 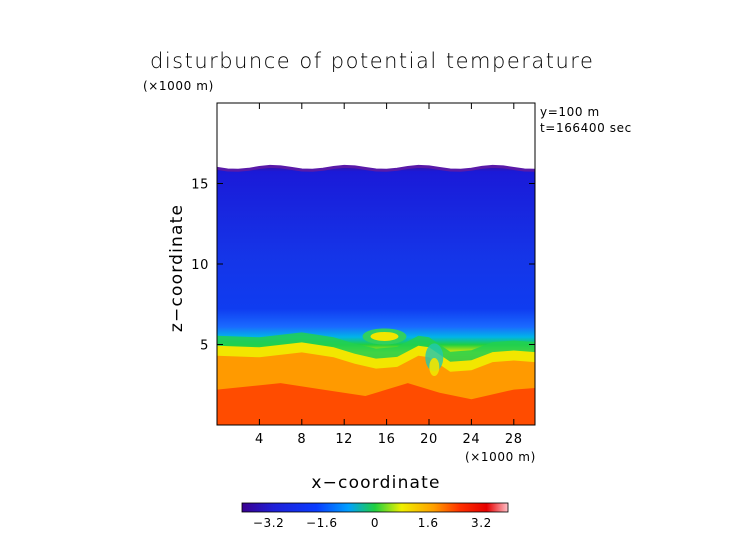 What do you see at coordinates (384, 336) in the screenshot?
I see `field-blob-inner` at bounding box center [384, 336].